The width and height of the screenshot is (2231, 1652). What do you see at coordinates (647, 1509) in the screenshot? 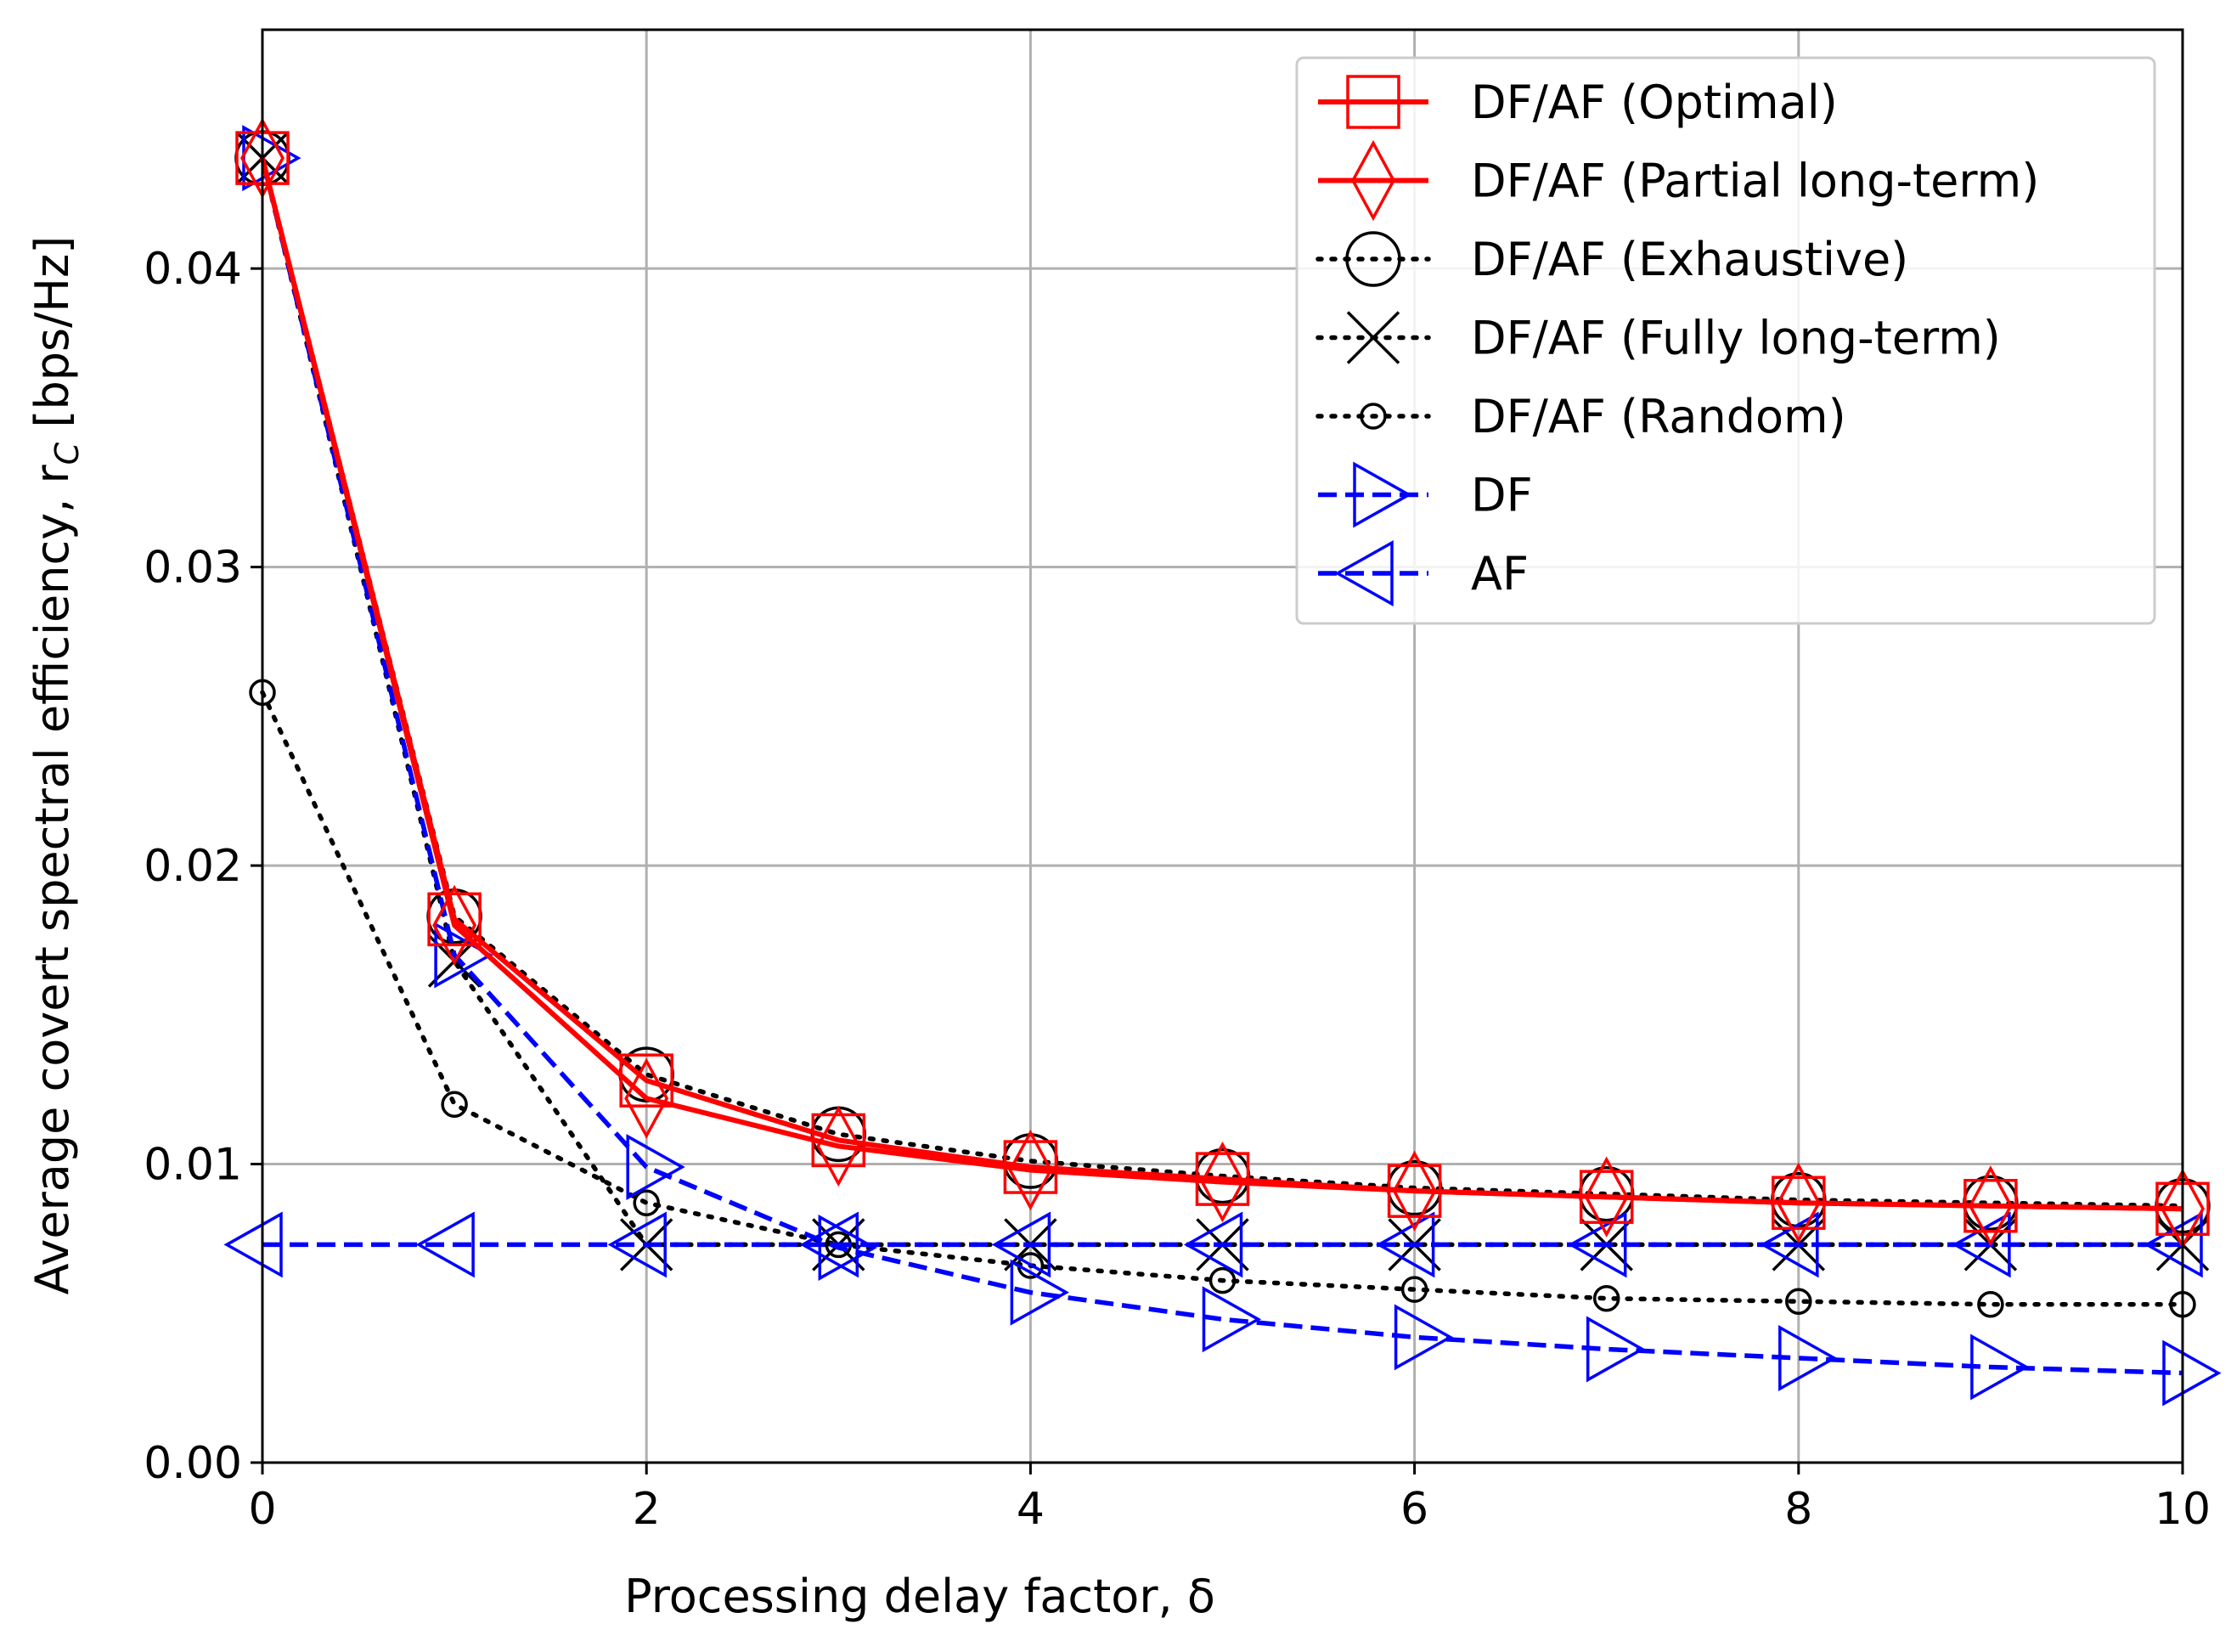
I see `x-tick-label: 2` at bounding box center [647, 1509].